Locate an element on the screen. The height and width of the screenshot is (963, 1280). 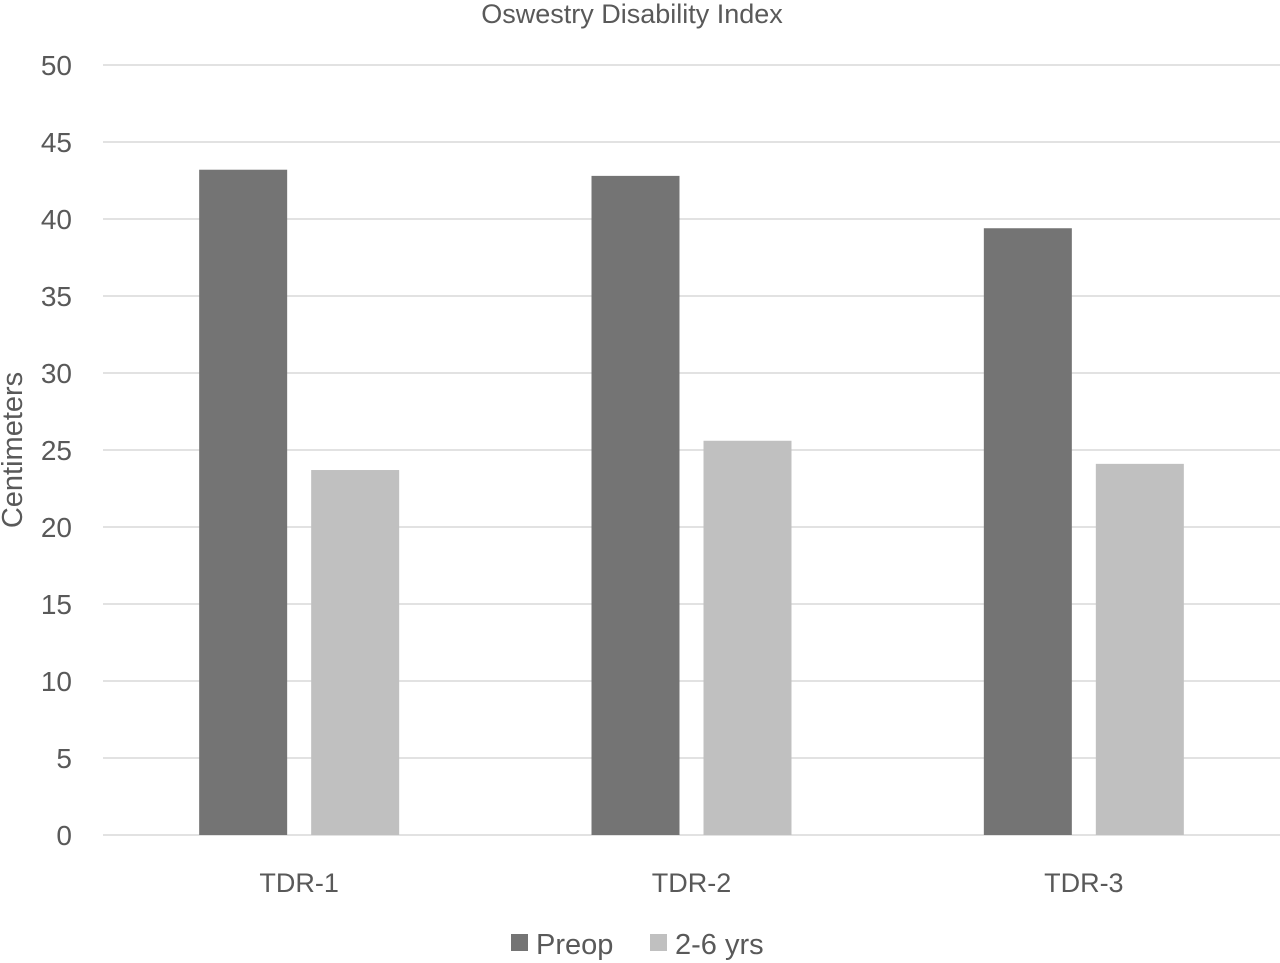
legend-label: Preop is located at coordinates (574, 945).